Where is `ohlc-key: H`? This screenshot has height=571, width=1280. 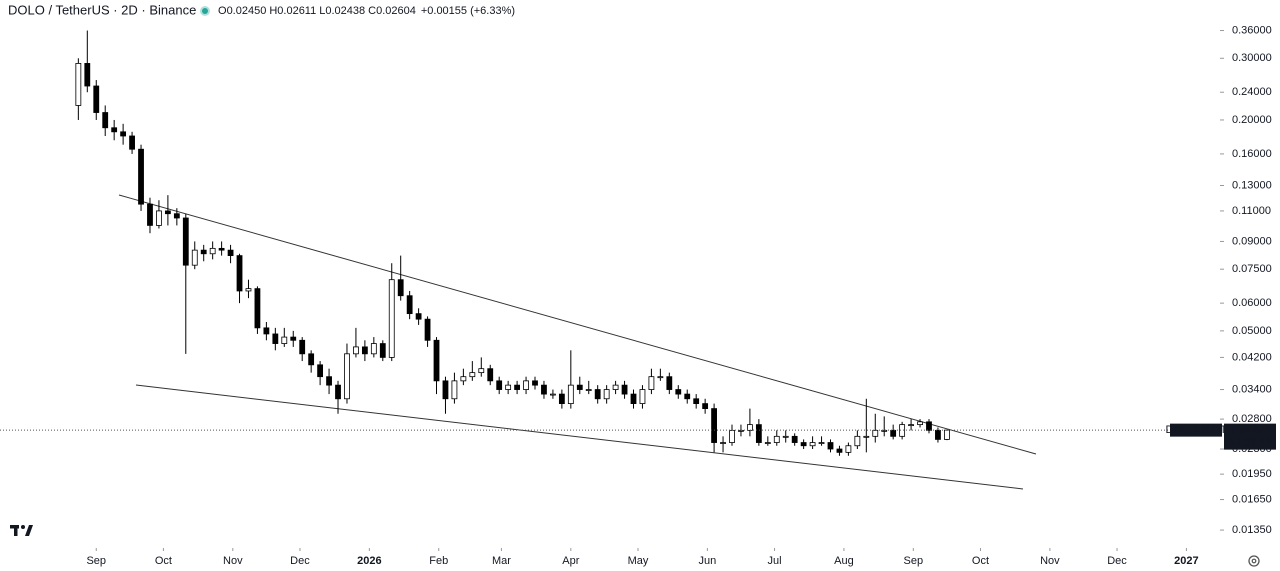
ohlc-key: H is located at coordinates (273, 11).